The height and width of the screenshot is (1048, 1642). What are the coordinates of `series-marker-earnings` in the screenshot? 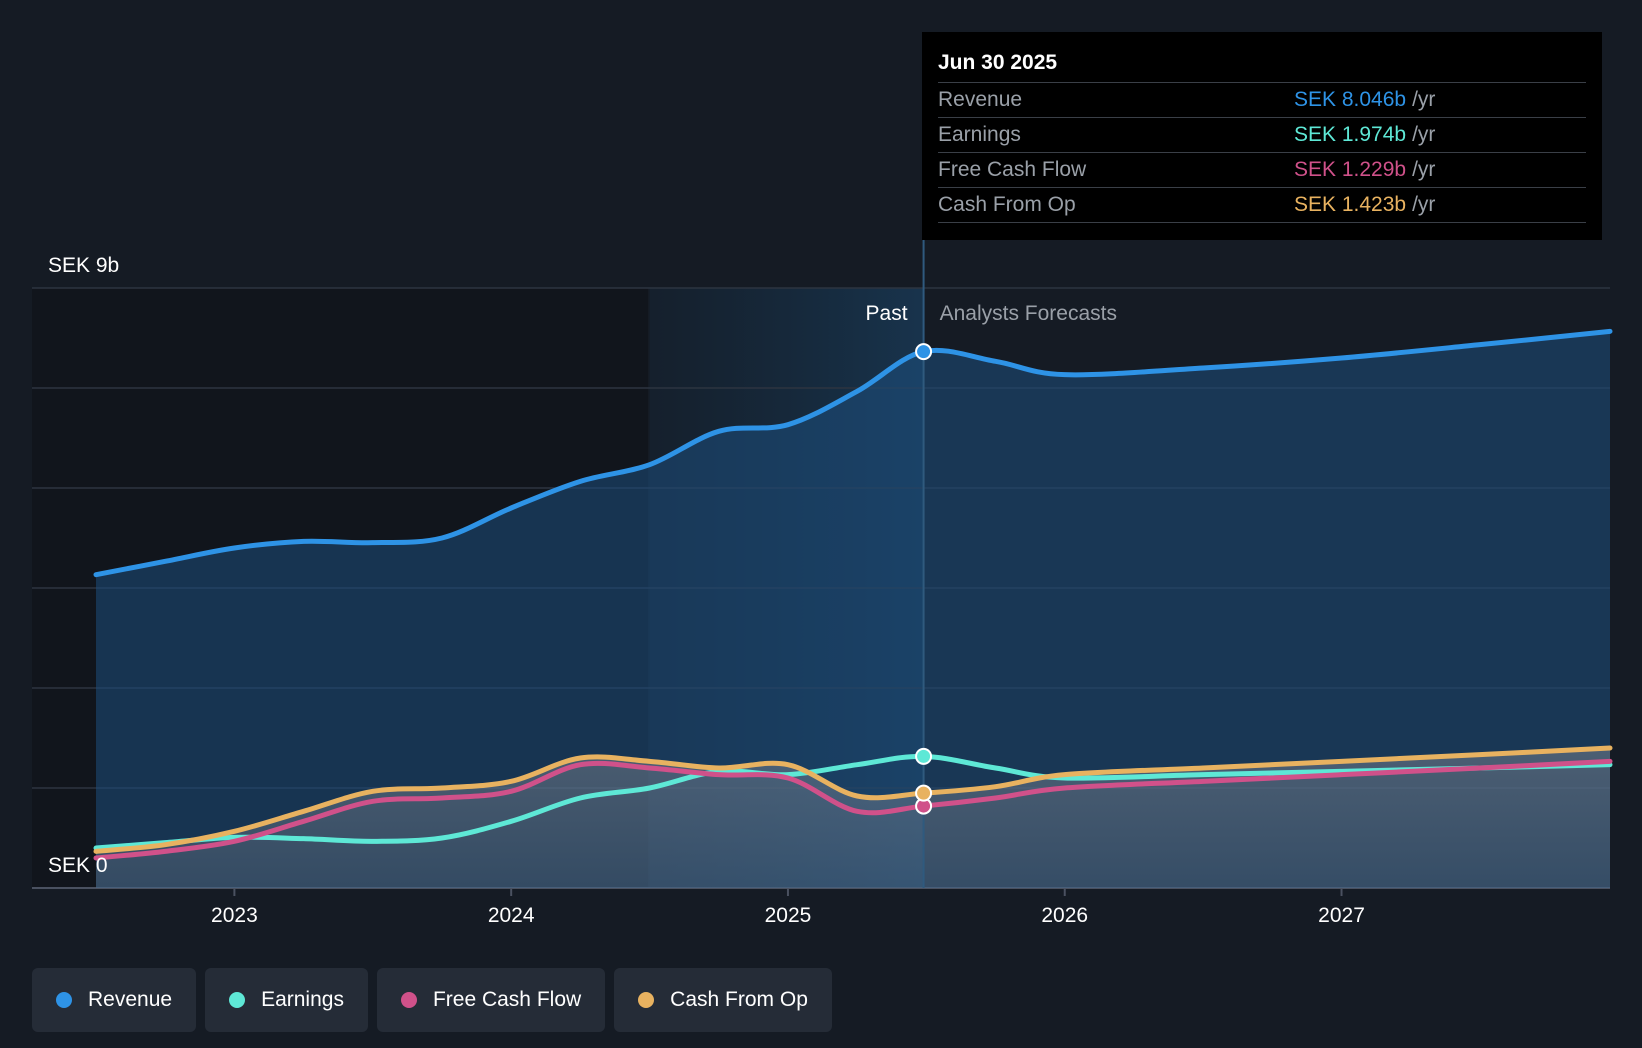 It's located at (924, 756).